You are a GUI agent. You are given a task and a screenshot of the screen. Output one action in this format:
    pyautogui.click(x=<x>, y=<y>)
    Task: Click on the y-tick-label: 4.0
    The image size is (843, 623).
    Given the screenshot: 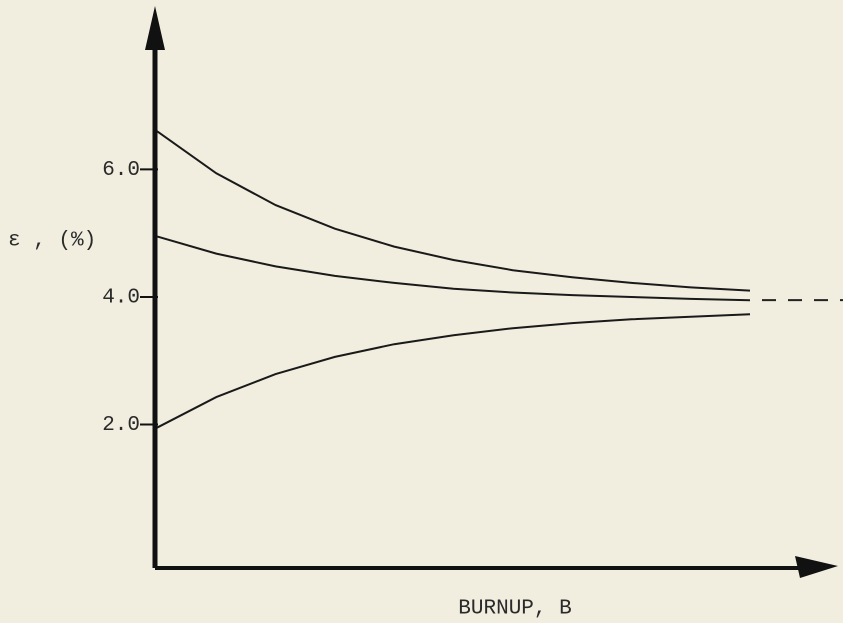 What is the action you would take?
    pyautogui.click(x=121, y=298)
    